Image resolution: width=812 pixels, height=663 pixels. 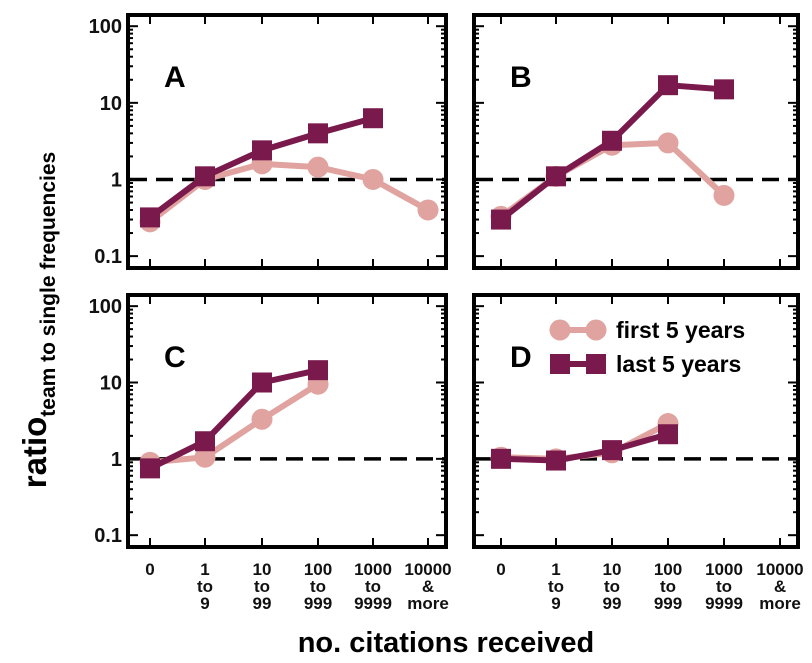 I want to click on panel-label: C, so click(x=175, y=357).